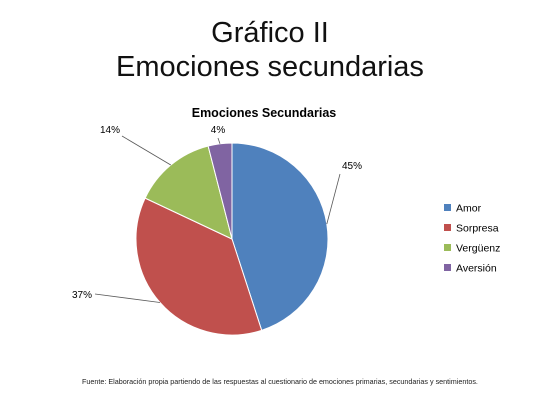  What do you see at coordinates (478, 249) in the screenshot?
I see `legend-label-verguenz: Vergüenz` at bounding box center [478, 249].